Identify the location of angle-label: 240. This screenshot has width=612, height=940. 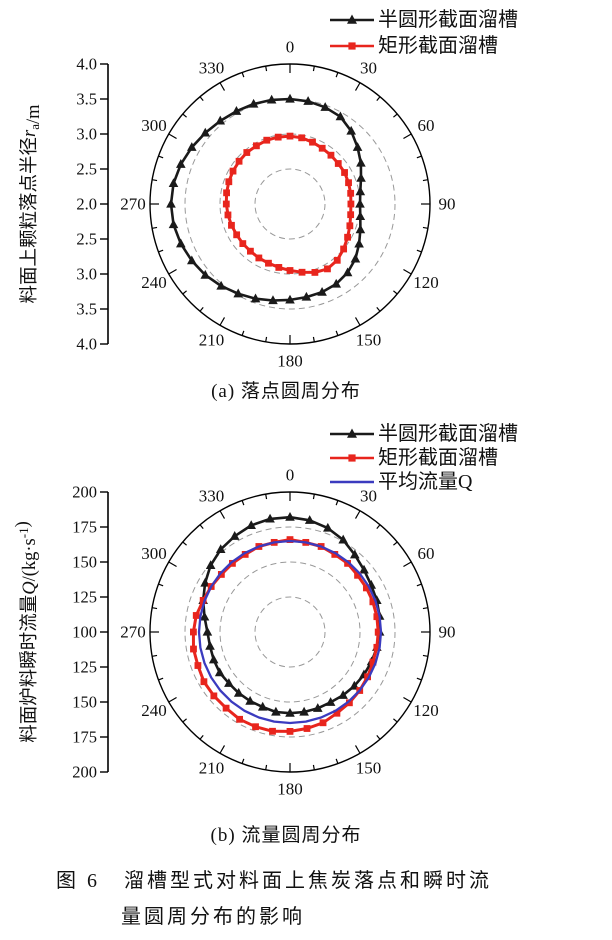
(154, 710).